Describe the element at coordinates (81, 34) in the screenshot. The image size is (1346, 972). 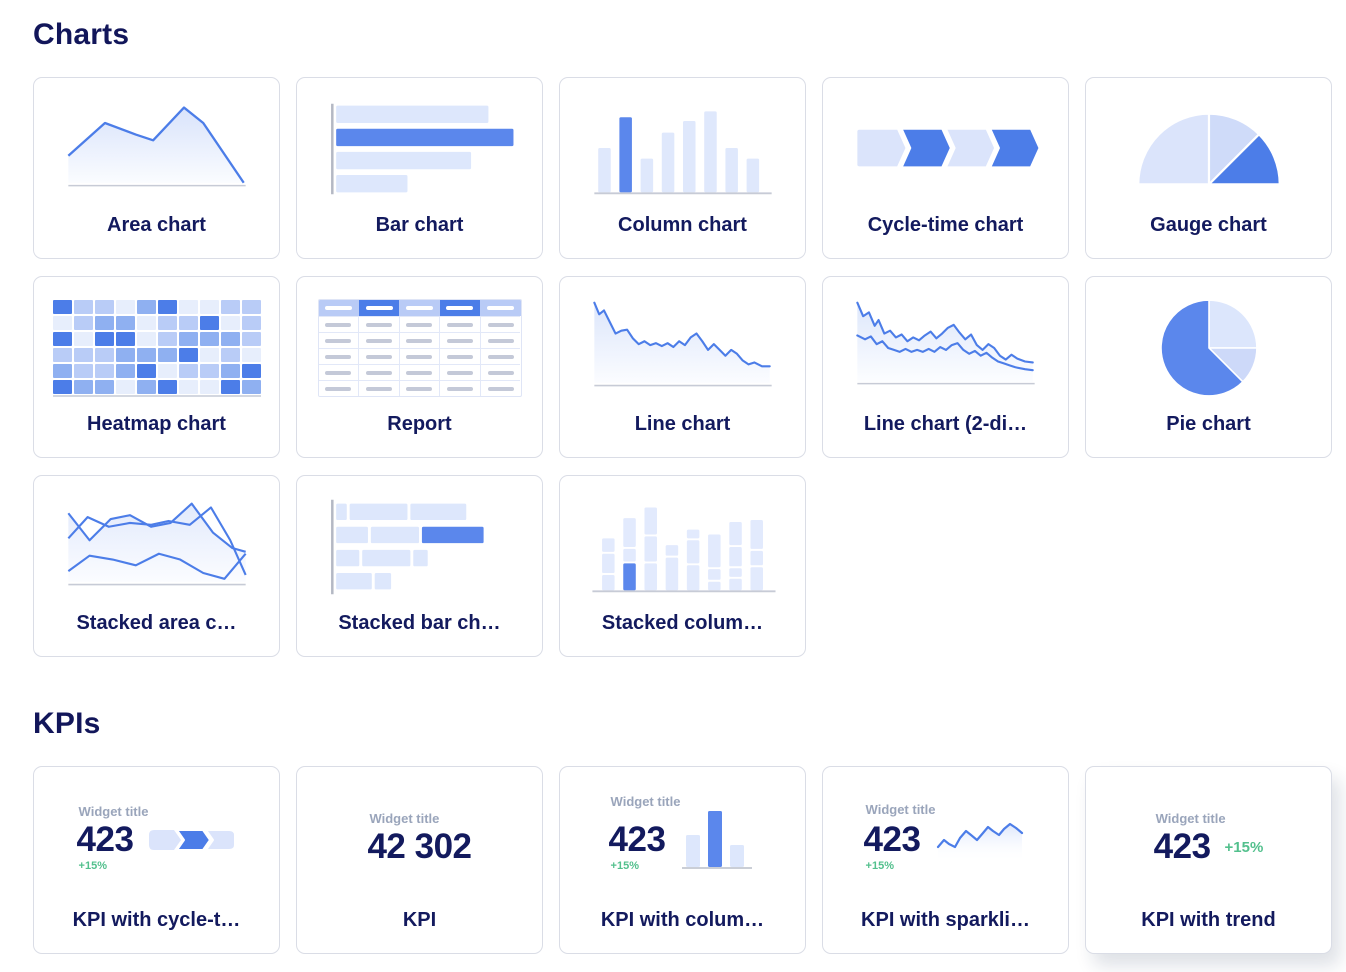
I see `charts-section-title: Charts` at that location.